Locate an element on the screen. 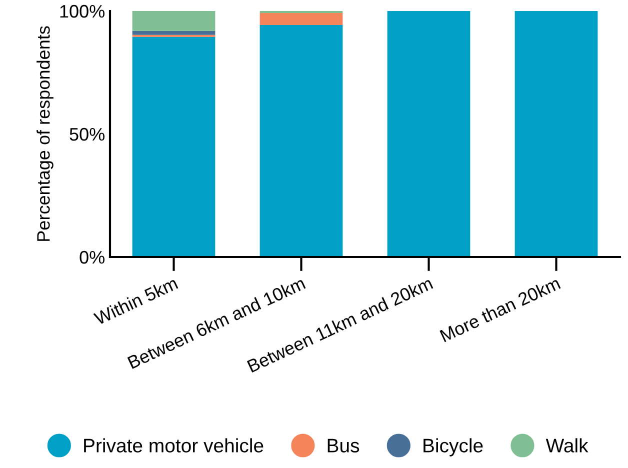 The width and height of the screenshot is (628, 468). legend-label: Bicycle is located at coordinates (453, 447).